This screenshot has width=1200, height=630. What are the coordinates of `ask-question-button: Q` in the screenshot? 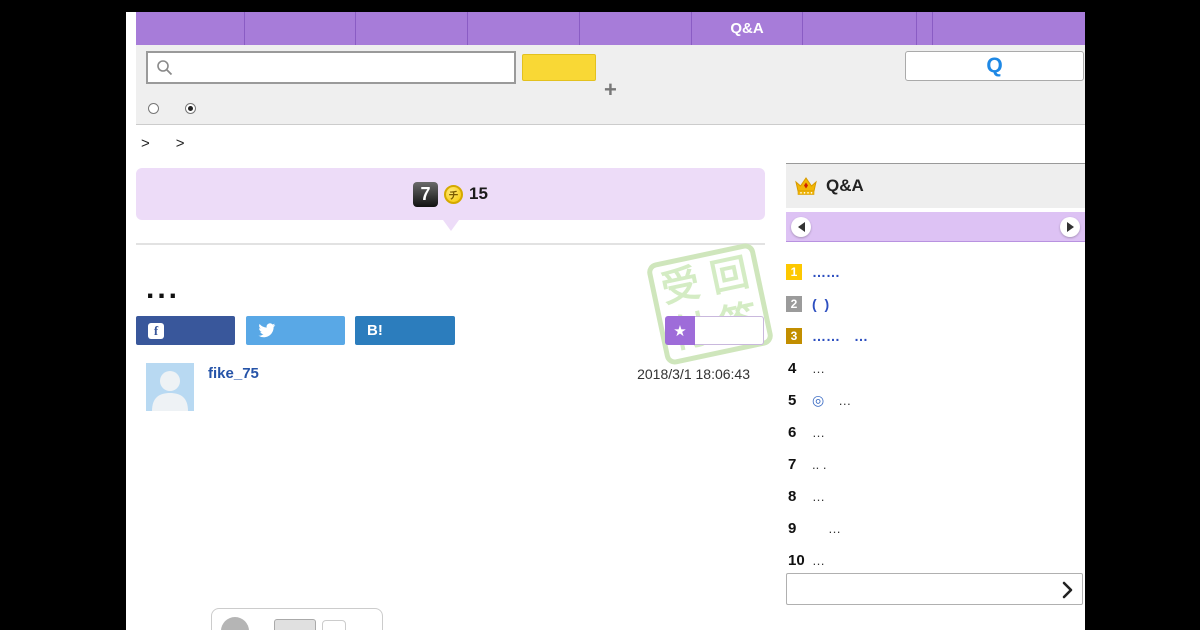 It's located at (994, 66).